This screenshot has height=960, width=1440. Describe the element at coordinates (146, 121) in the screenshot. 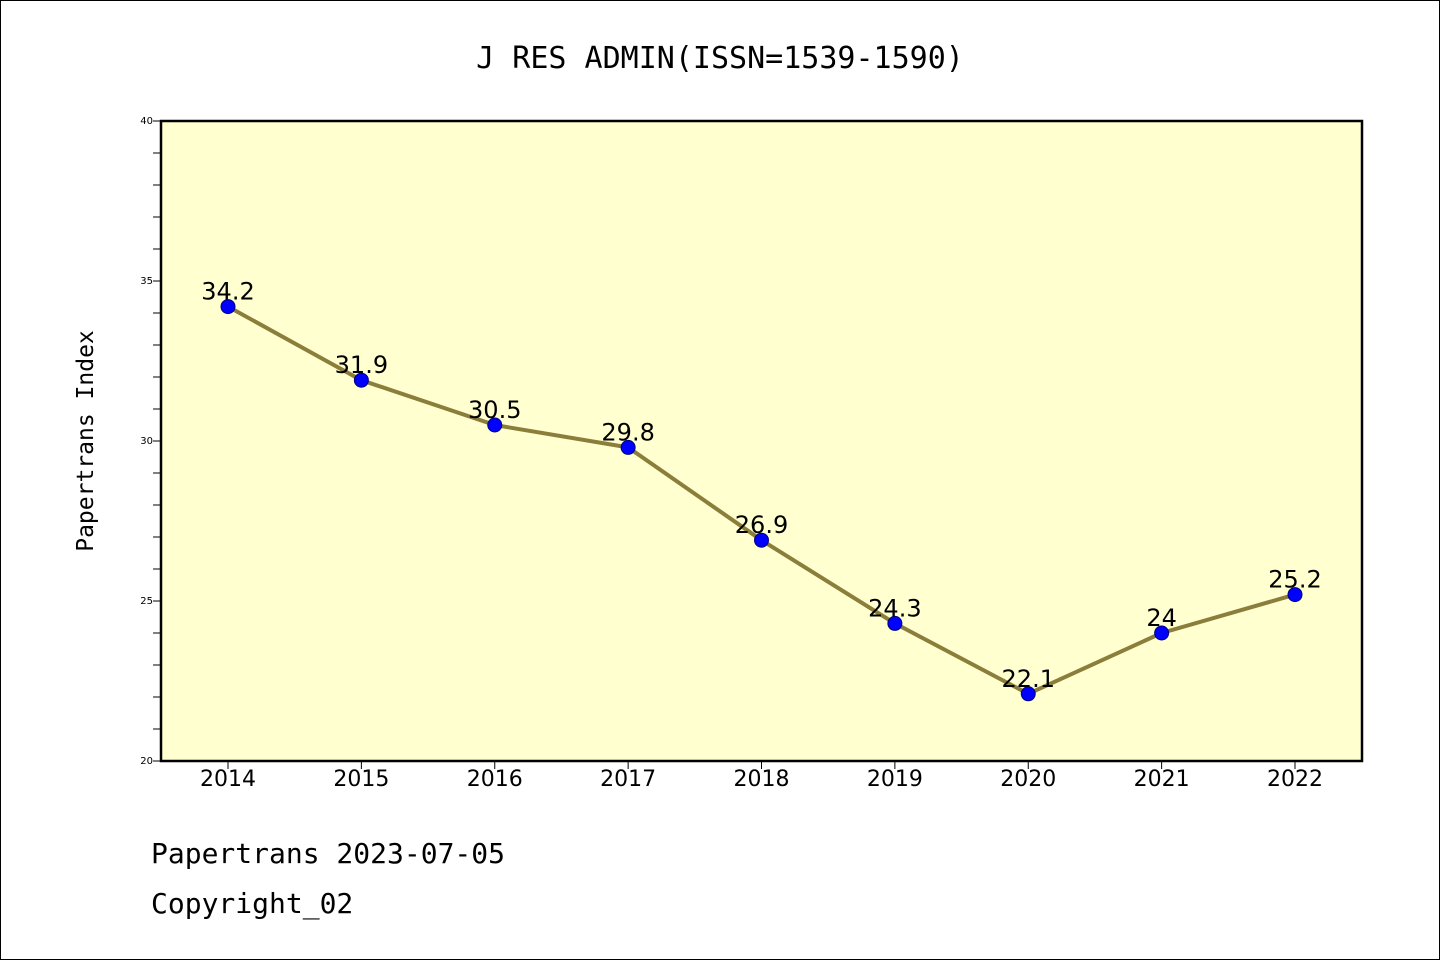

I see `y-tick-label: 40` at that location.